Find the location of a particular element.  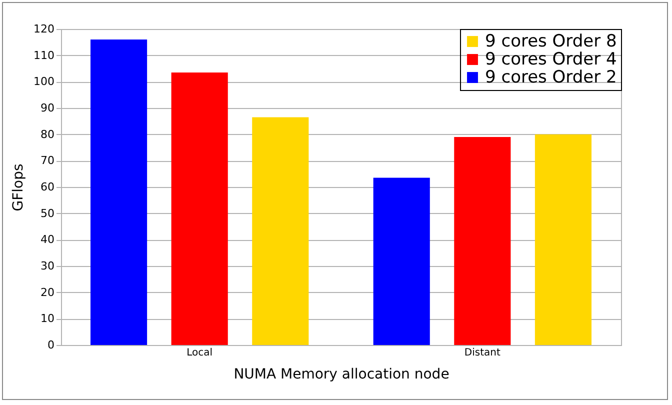

y-tick-label: 10 is located at coordinates (47, 319).